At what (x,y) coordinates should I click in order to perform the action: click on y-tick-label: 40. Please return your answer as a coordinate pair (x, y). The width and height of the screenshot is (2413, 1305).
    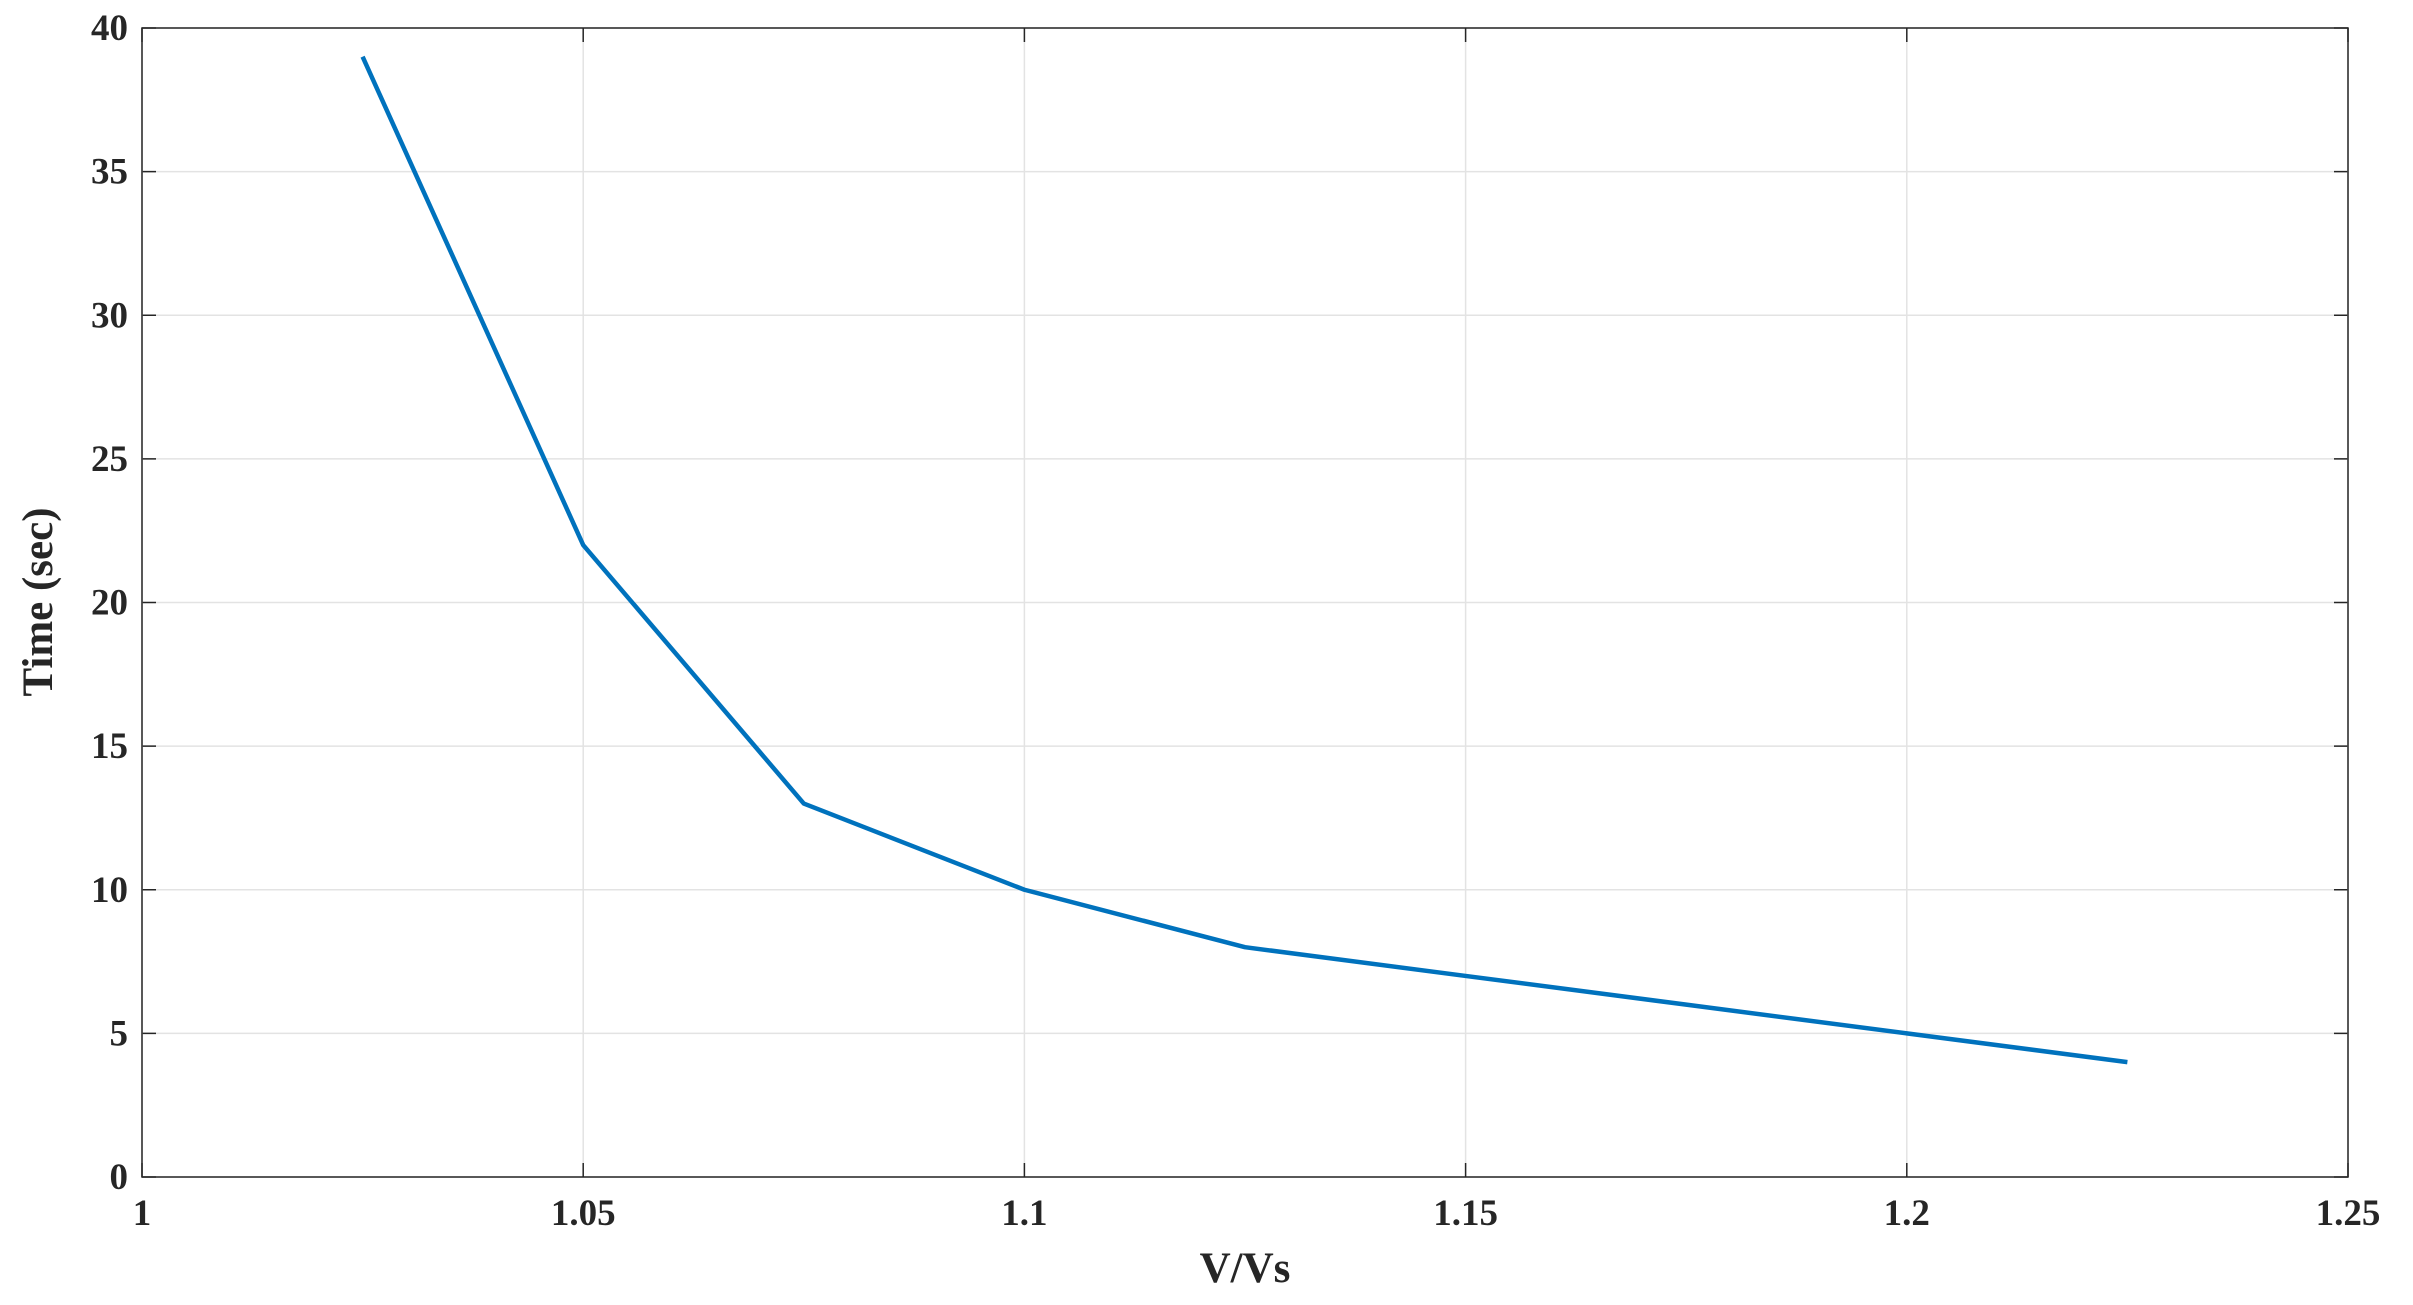
    Looking at the image, I should click on (109, 28).